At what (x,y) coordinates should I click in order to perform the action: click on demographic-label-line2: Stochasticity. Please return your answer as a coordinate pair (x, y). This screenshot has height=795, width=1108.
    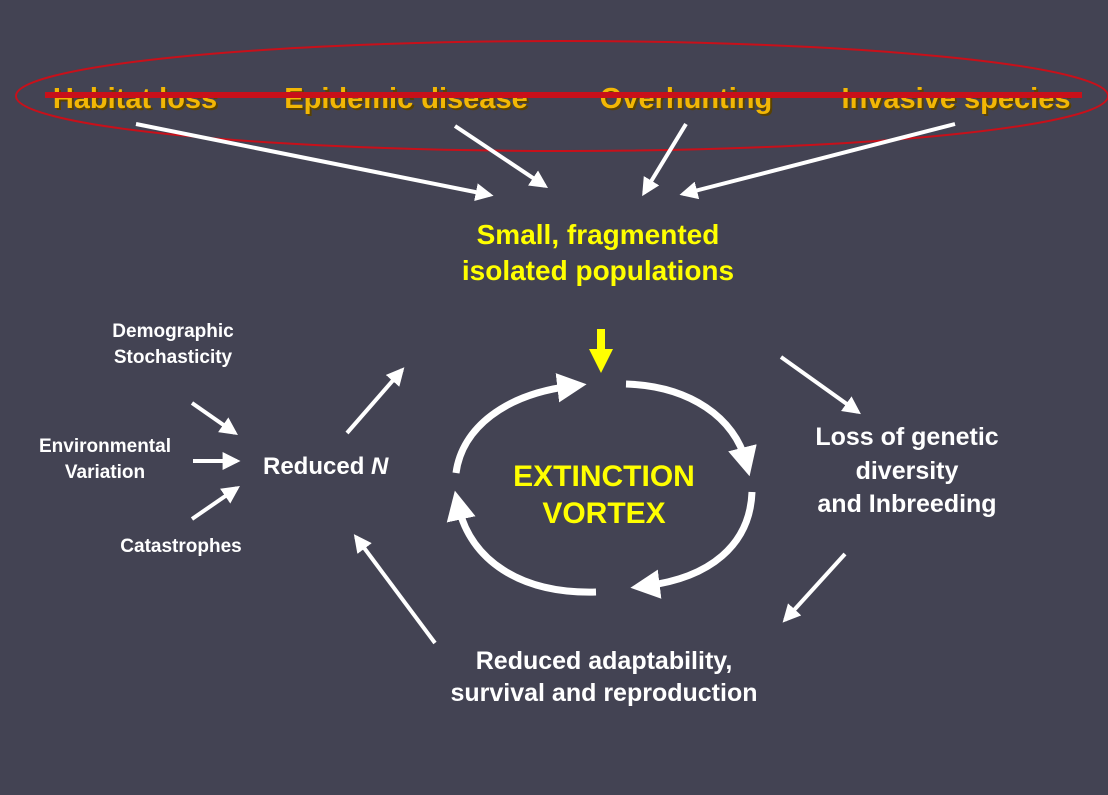
    Looking at the image, I should click on (173, 357).